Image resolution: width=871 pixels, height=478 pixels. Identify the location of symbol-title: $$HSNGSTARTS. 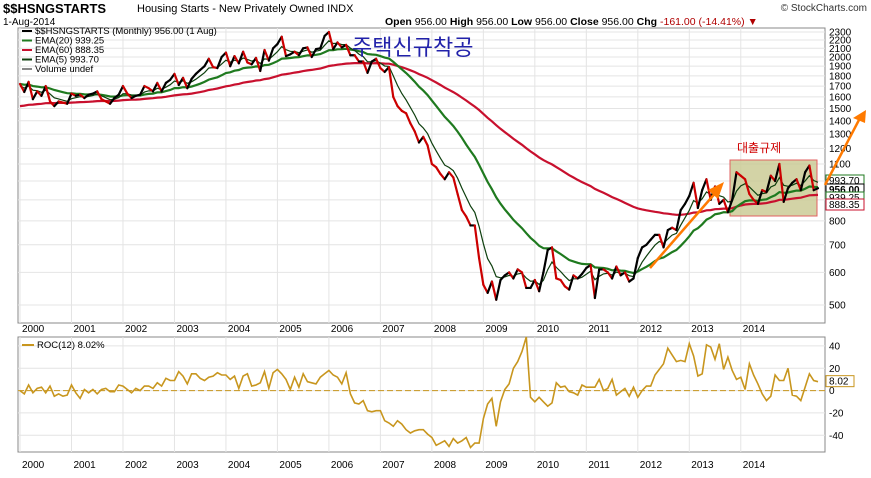
(55, 8).